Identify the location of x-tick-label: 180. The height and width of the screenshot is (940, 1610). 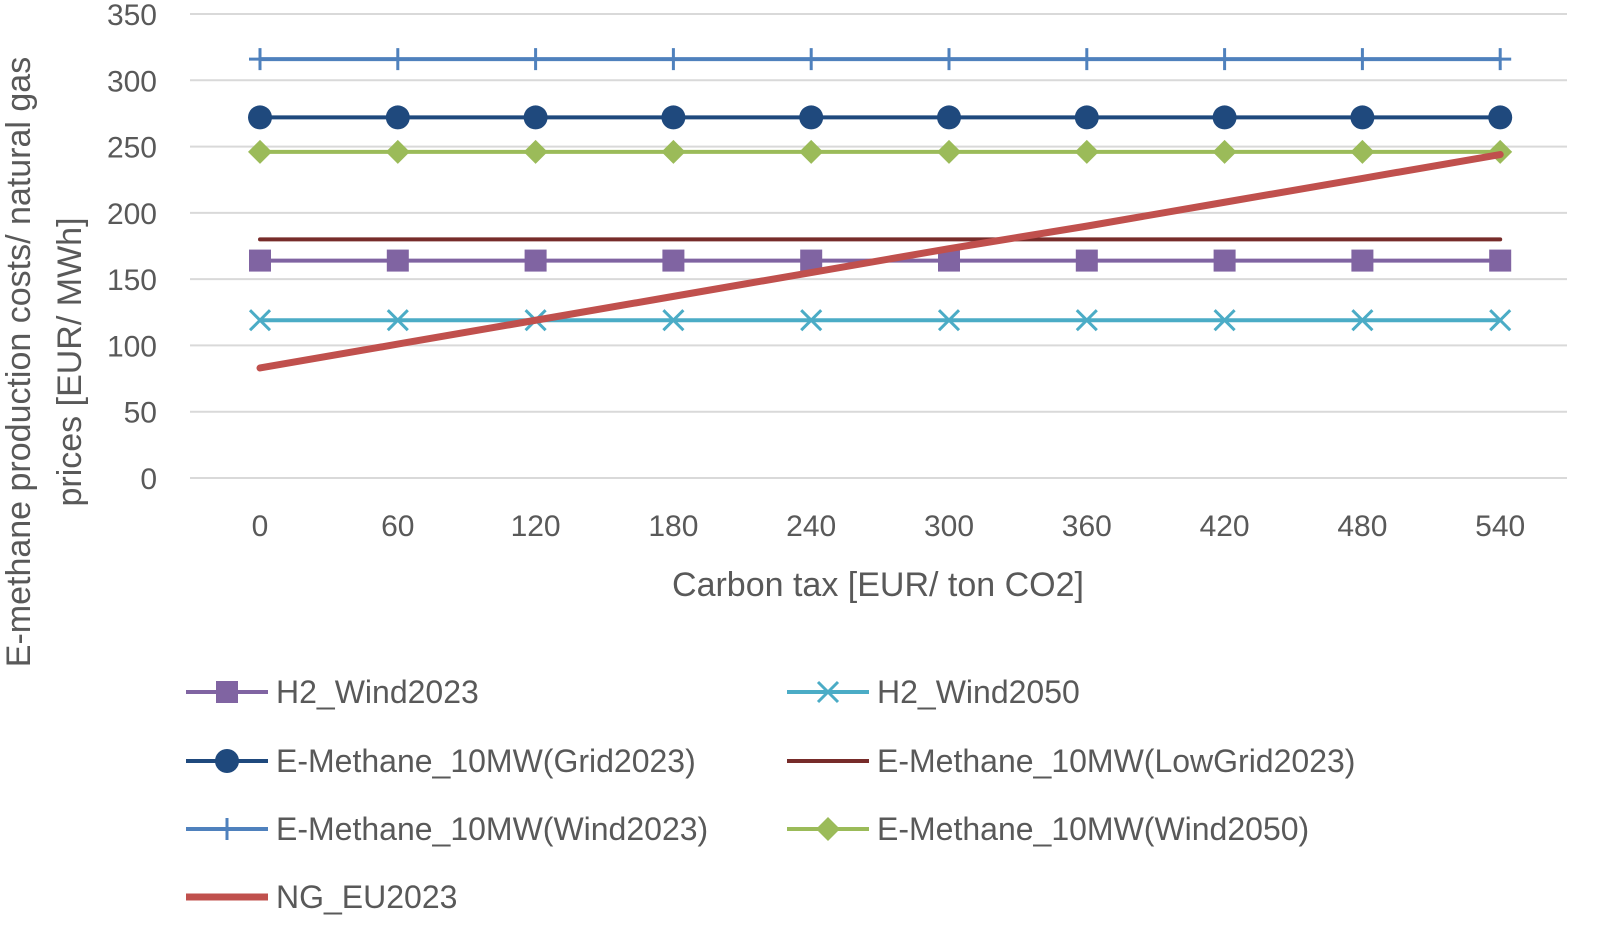
(673, 526).